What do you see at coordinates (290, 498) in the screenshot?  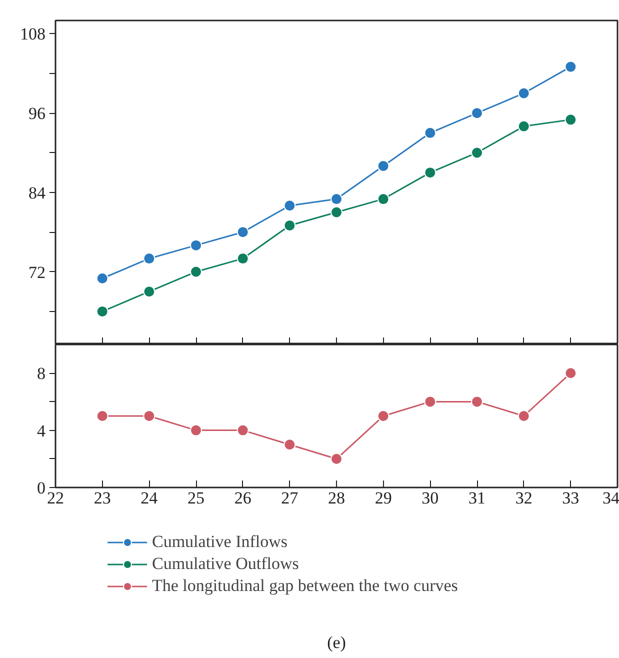 I see `x-tick-label: 27` at bounding box center [290, 498].